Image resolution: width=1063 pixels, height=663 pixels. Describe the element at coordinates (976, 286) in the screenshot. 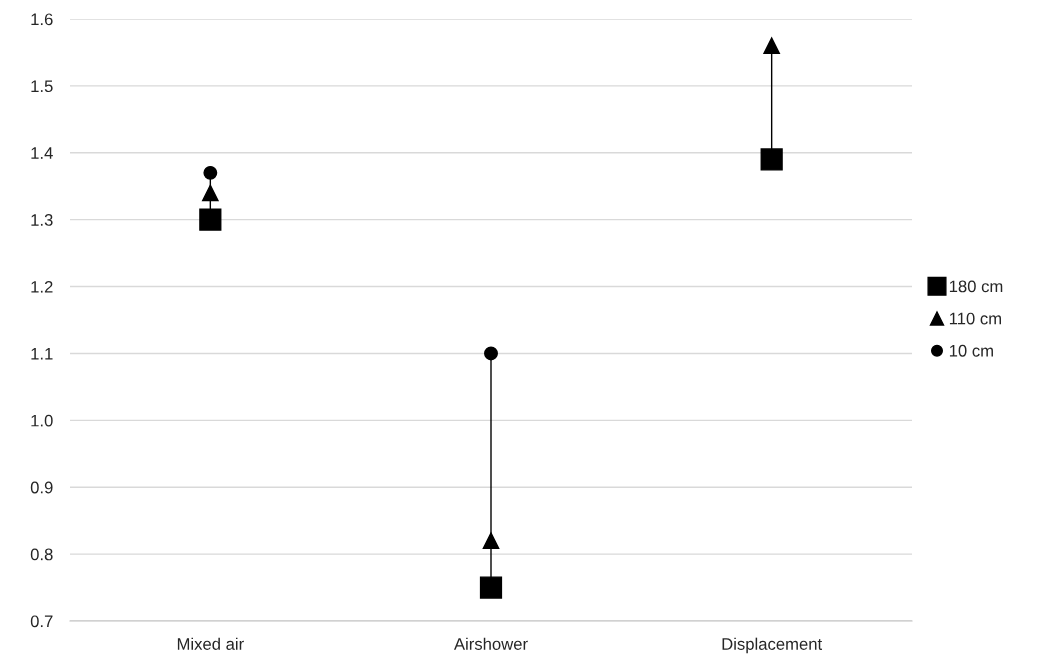

I see `legend-label: 180 cm` at that location.